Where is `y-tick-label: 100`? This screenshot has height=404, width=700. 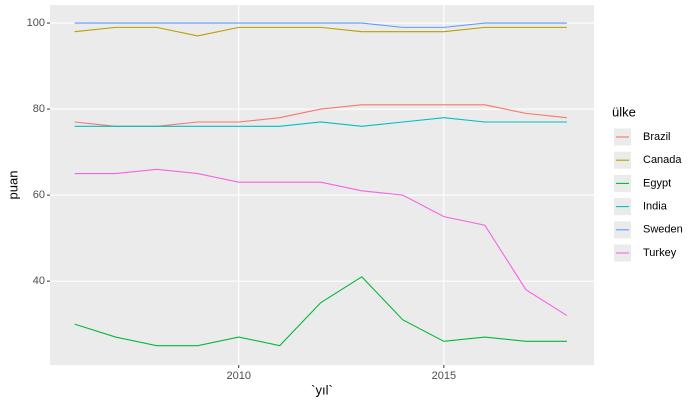 y-tick-label: 100 is located at coordinates (36, 23).